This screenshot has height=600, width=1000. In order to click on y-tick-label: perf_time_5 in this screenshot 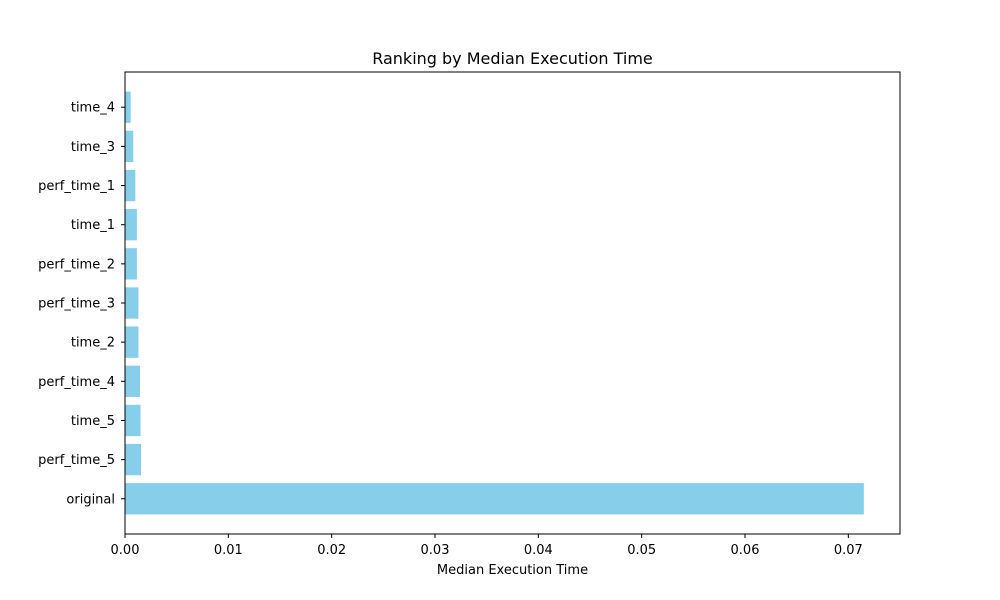, I will do `click(76, 460)`.